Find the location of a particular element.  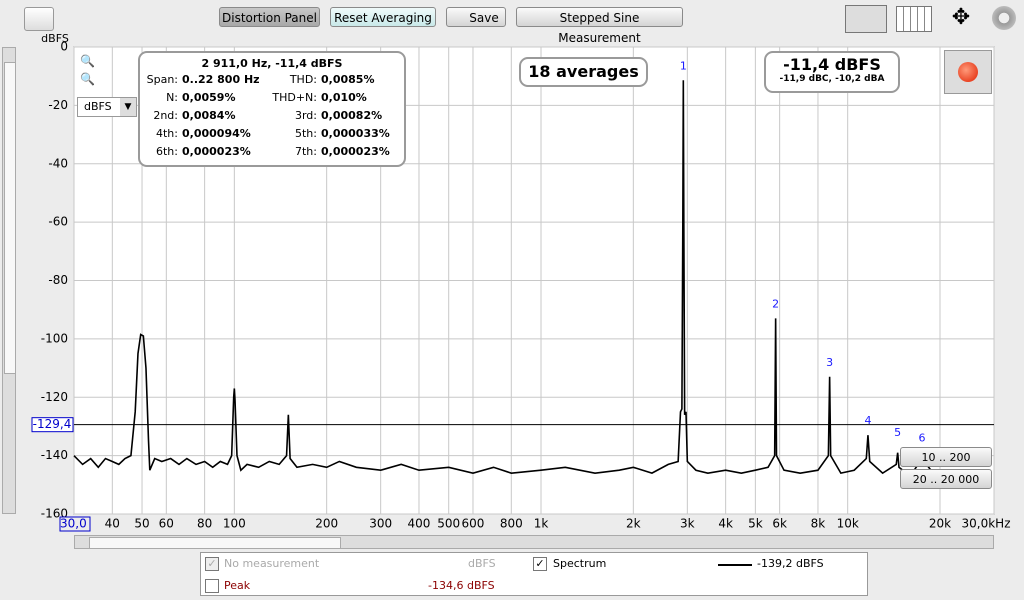

x-tick-label: 100 is located at coordinates (234, 524).